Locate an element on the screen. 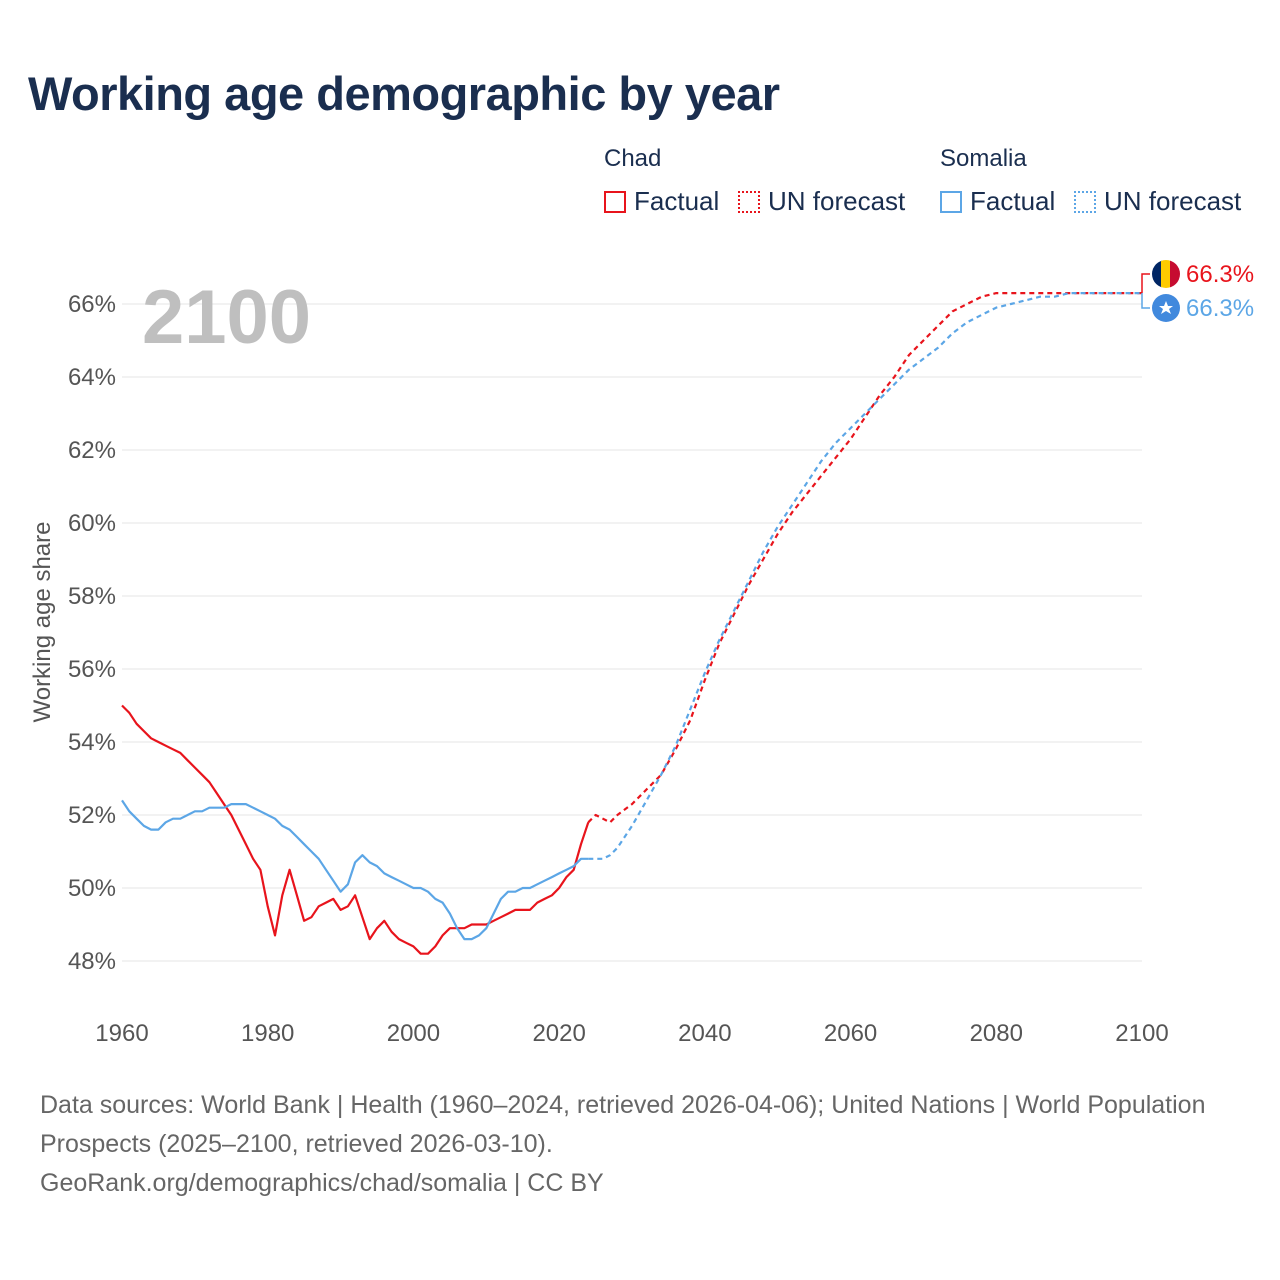 The image size is (1280, 1280). year-overlay: 2100 is located at coordinates (226, 317).